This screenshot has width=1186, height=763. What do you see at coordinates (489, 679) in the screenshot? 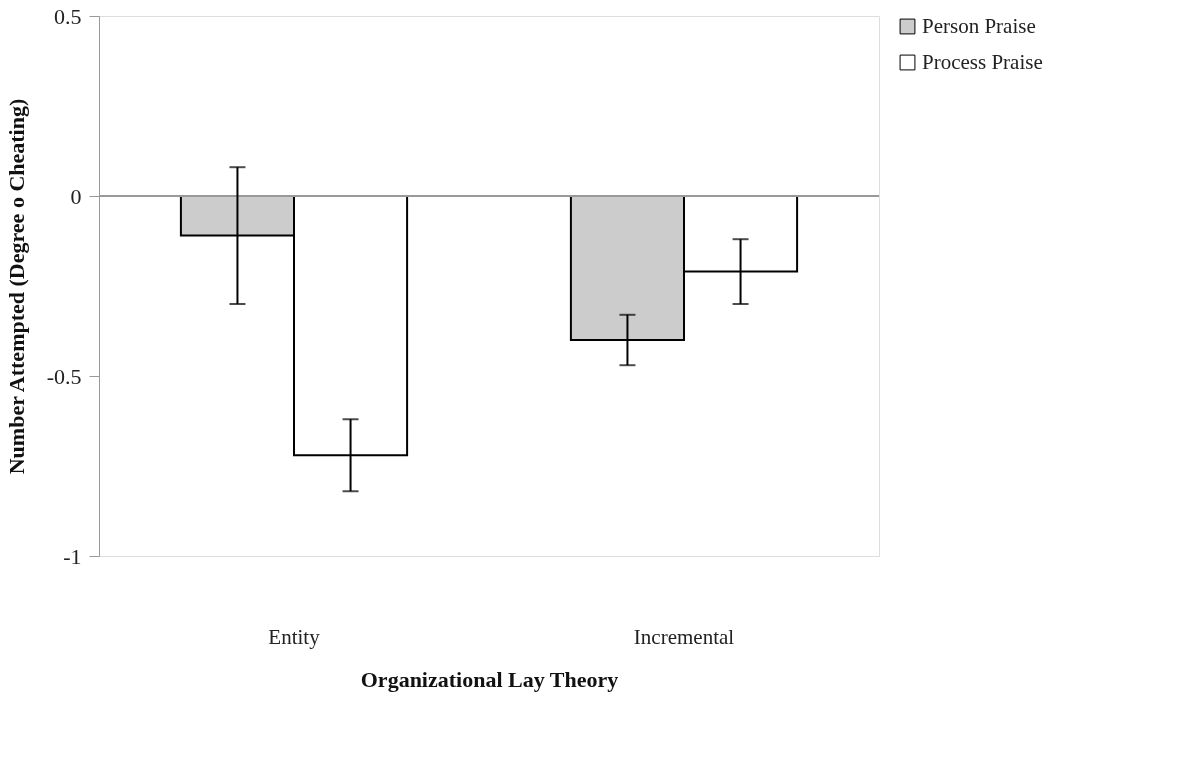
I see `x-axis-title: Organizational Lay Theory` at bounding box center [489, 679].